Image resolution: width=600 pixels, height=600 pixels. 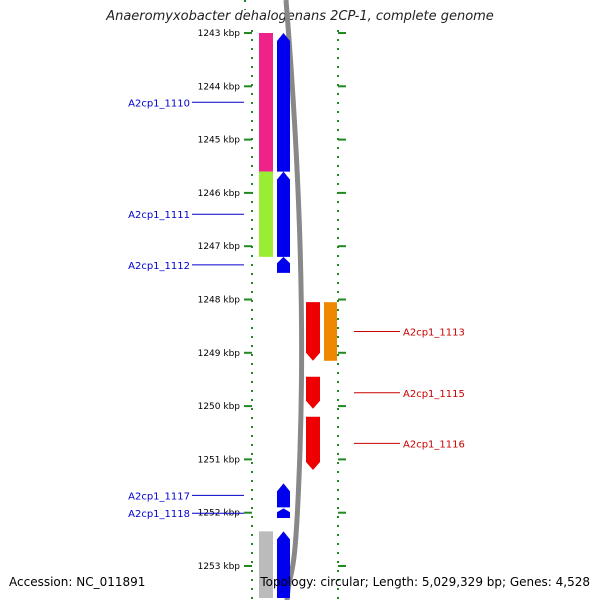 What do you see at coordinates (219, 34) in the screenshot?
I see `ruler-tick-label: 1243 kbp` at bounding box center [219, 34].